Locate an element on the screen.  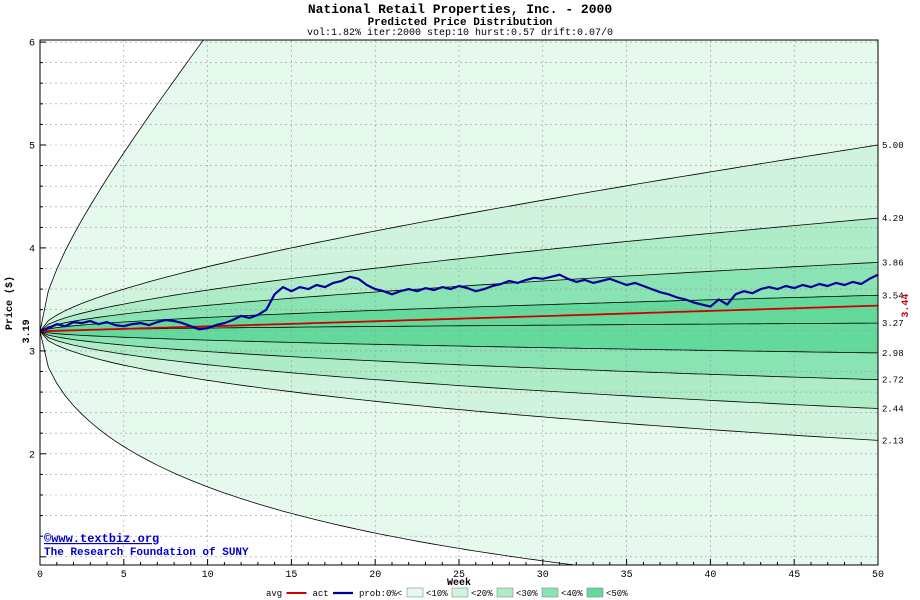
y-tick-label: 3 is located at coordinates (32, 352).